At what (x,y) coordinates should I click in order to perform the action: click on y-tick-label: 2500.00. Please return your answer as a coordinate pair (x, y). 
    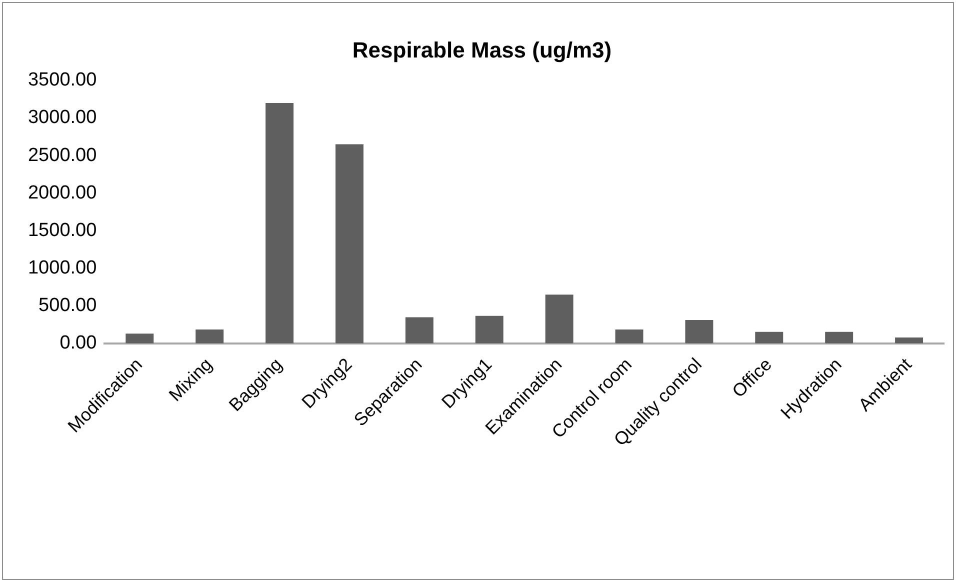
    Looking at the image, I should click on (62, 155).